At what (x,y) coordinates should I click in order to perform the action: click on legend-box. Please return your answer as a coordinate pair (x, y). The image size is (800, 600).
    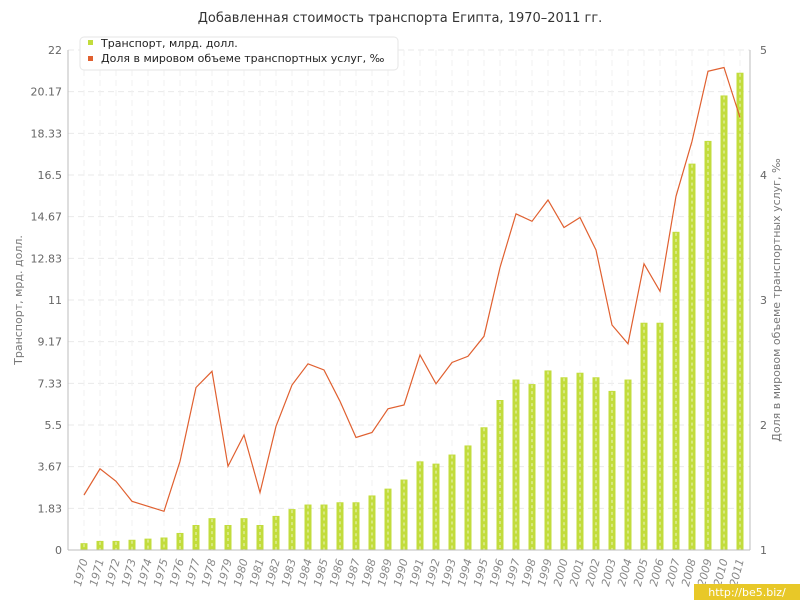
    Looking at the image, I should click on (239, 53).